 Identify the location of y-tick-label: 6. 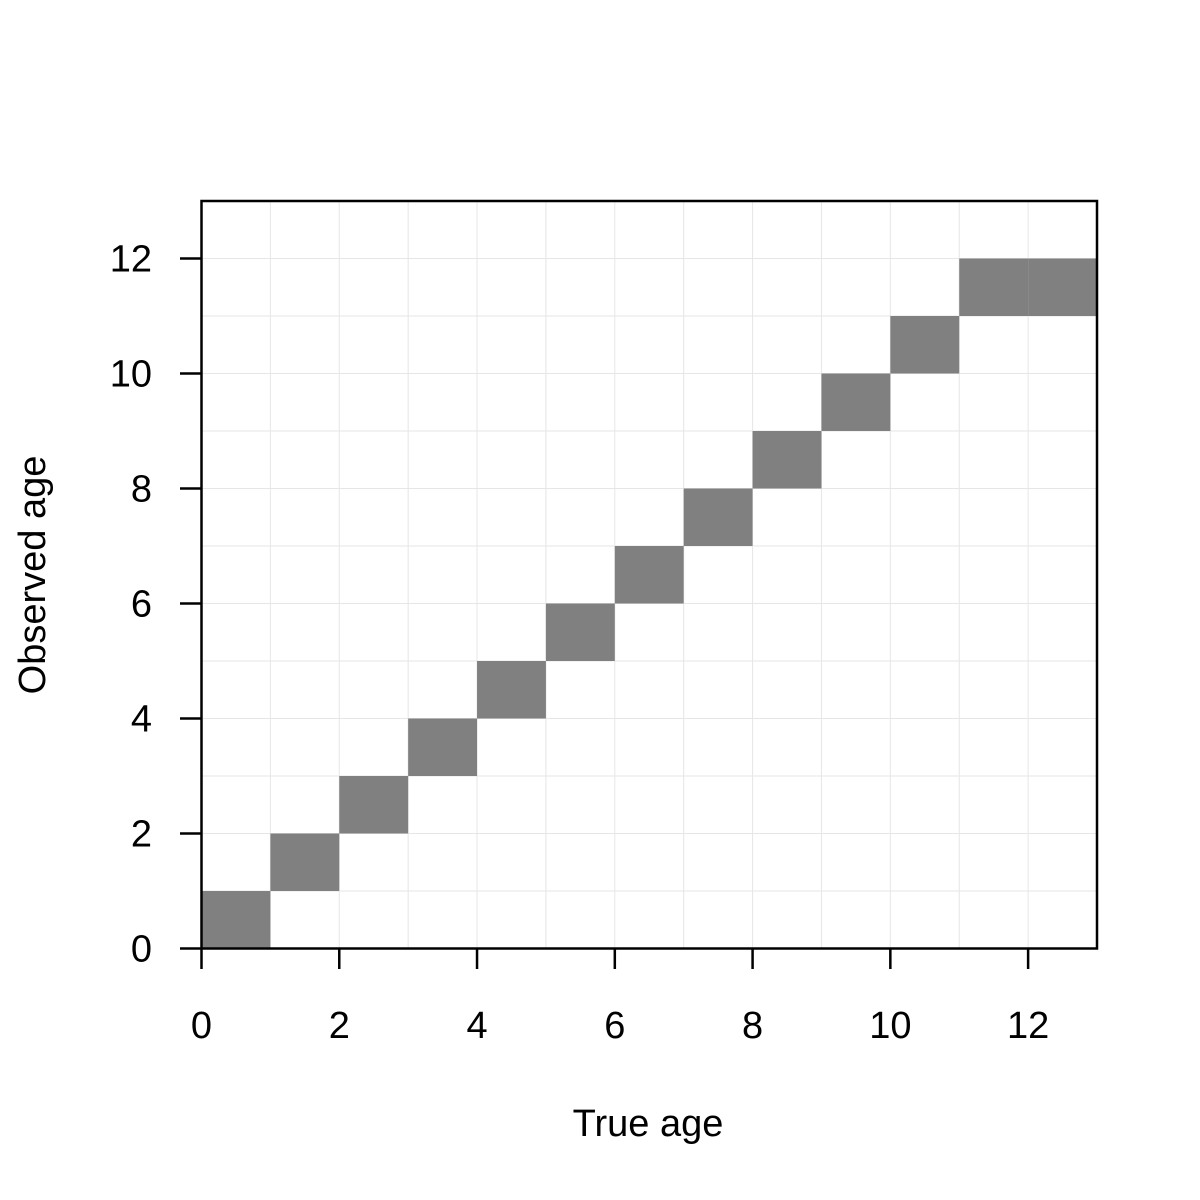
(141, 605).